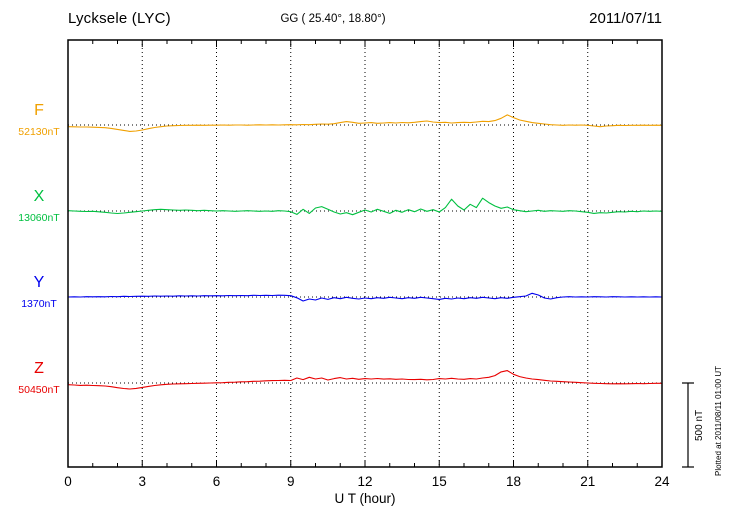 The height and width of the screenshot is (520, 730). Describe the element at coordinates (39, 304) in the screenshot. I see `series-baseline-y: 1370nT` at that location.